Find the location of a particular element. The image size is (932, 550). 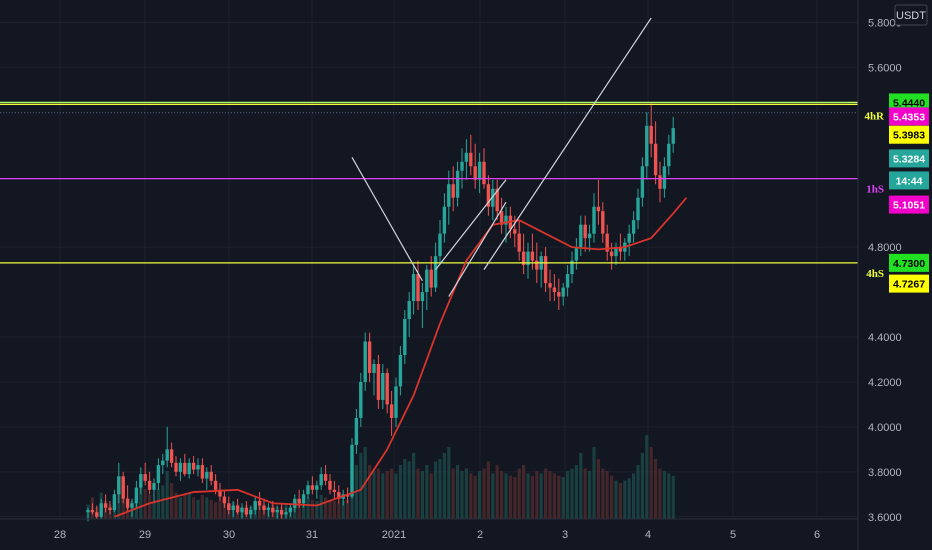

y-tick-label: 5.6000 is located at coordinates (885, 68).